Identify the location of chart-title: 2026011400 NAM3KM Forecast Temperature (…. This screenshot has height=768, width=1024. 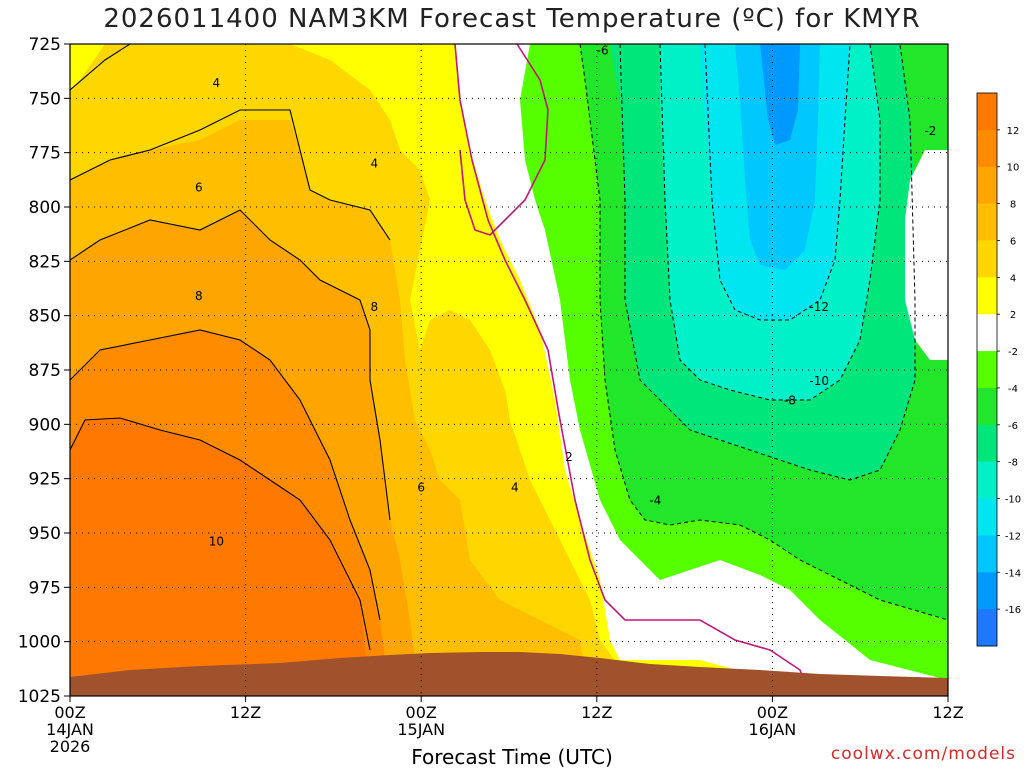
(512, 19).